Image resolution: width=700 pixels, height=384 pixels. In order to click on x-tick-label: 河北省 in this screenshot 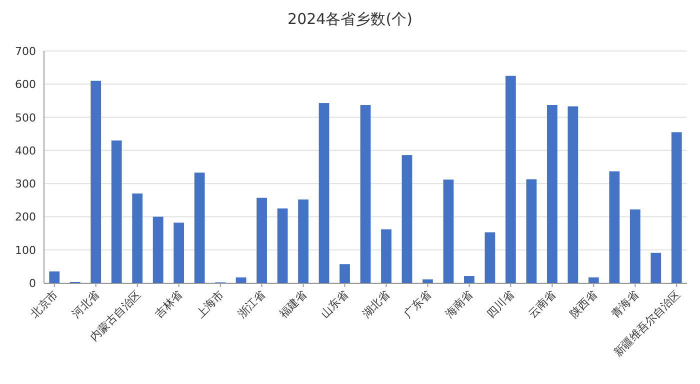, I will do `click(85, 304)`.